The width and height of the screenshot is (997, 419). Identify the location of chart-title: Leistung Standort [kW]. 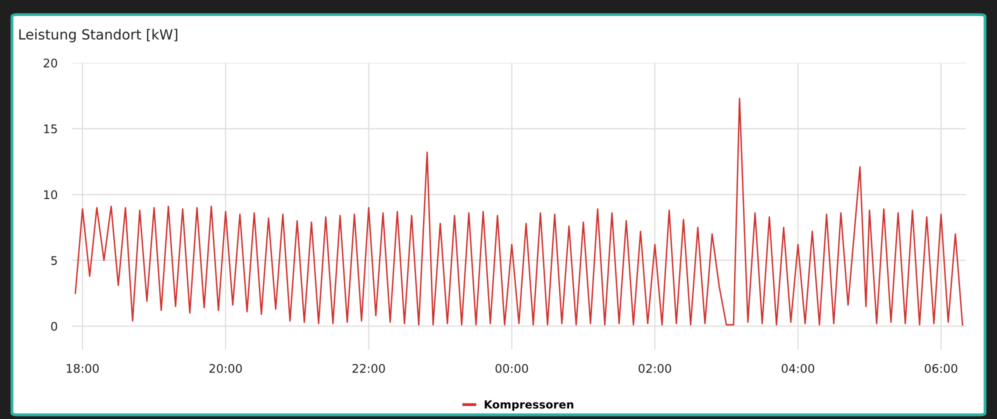
(98, 35).